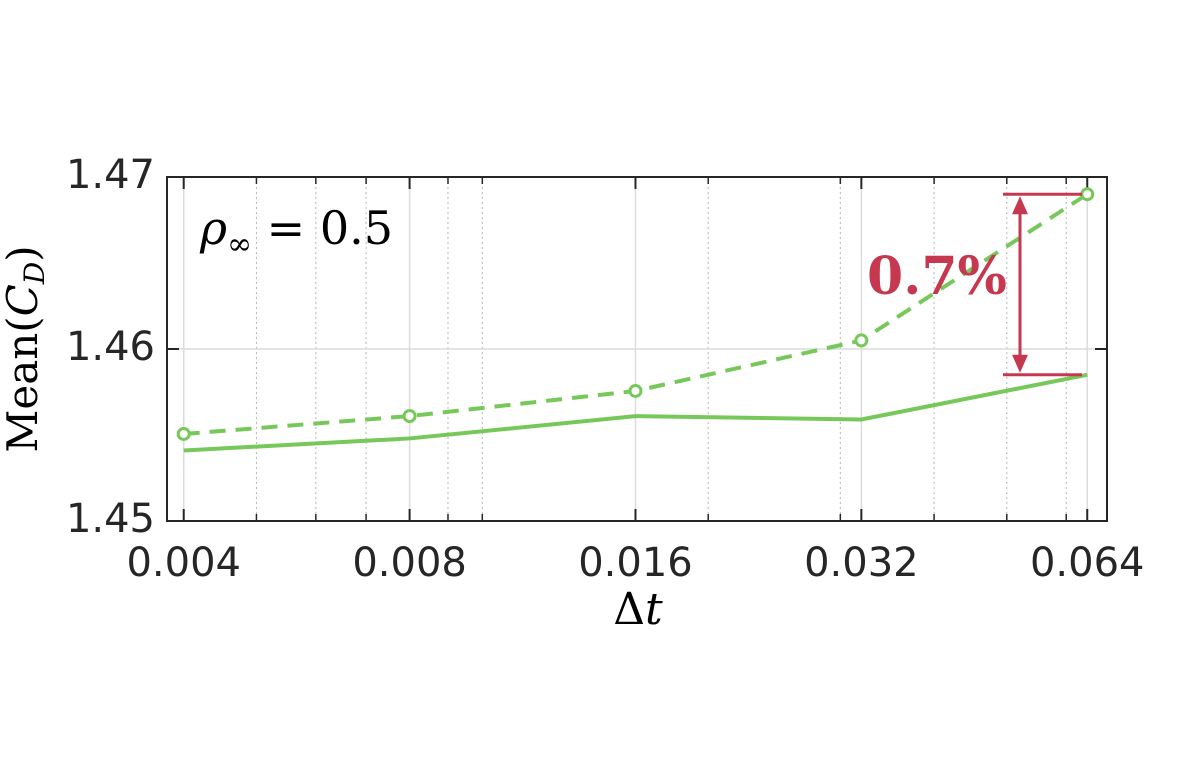 This screenshot has height=757, width=1196. Describe the element at coordinates (110, 347) in the screenshot. I see `y-tick-label: 1.46` at that location.